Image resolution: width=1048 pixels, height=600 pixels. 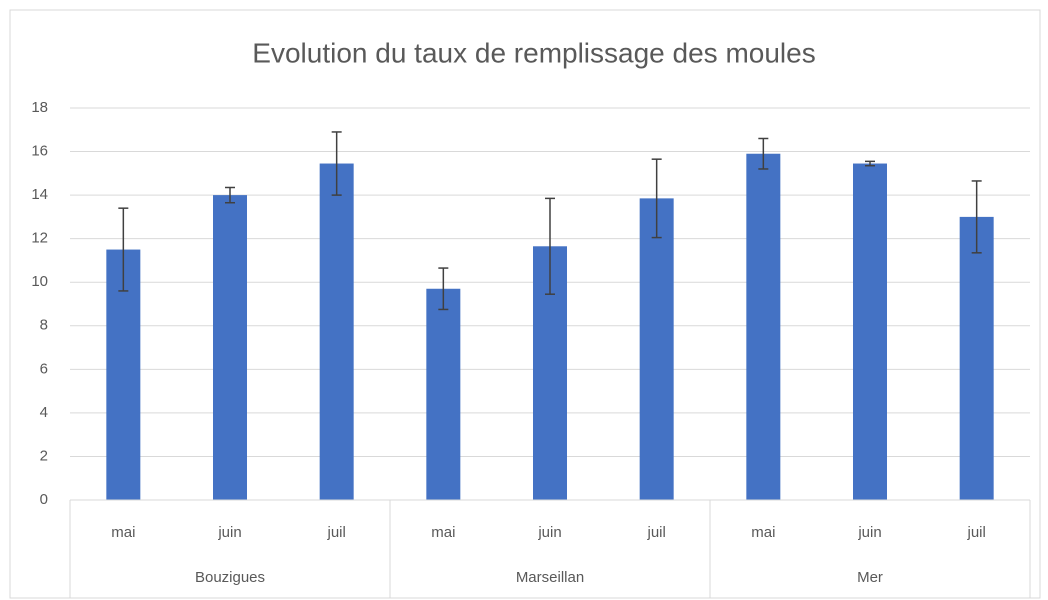 I want to click on y-tick-label: 2, so click(x=44, y=455).